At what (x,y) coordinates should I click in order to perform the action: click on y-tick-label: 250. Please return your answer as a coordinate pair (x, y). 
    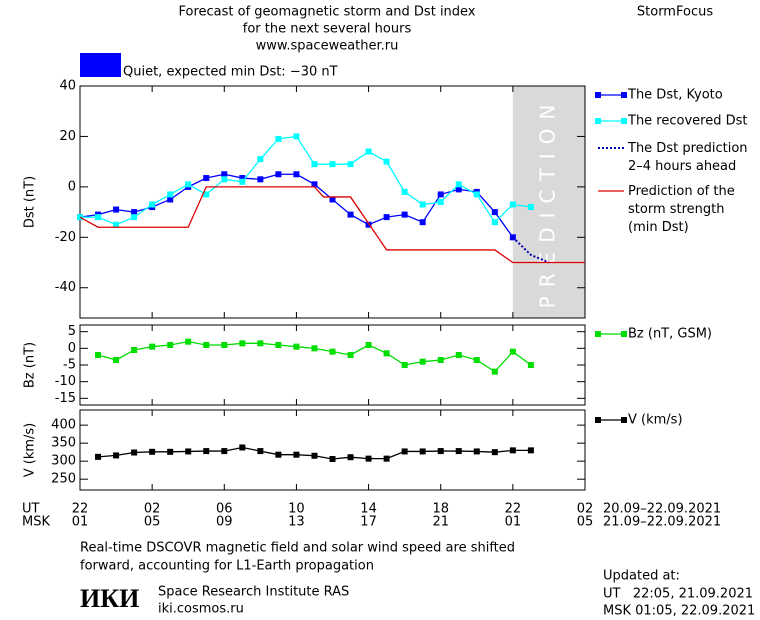
    Looking at the image, I should click on (63, 479).